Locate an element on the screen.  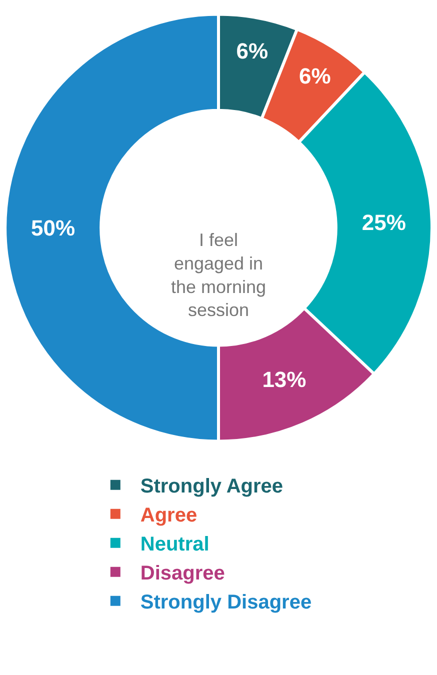
legend-label: Neutral is located at coordinates (175, 545).